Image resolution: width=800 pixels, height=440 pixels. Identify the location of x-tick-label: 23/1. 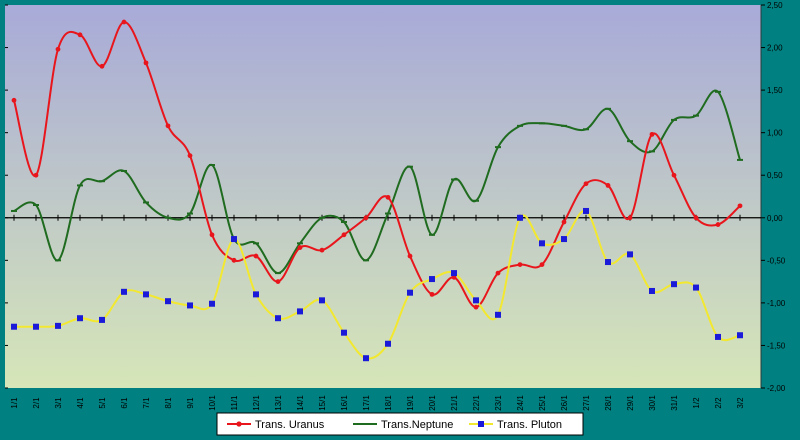
(498, 403).